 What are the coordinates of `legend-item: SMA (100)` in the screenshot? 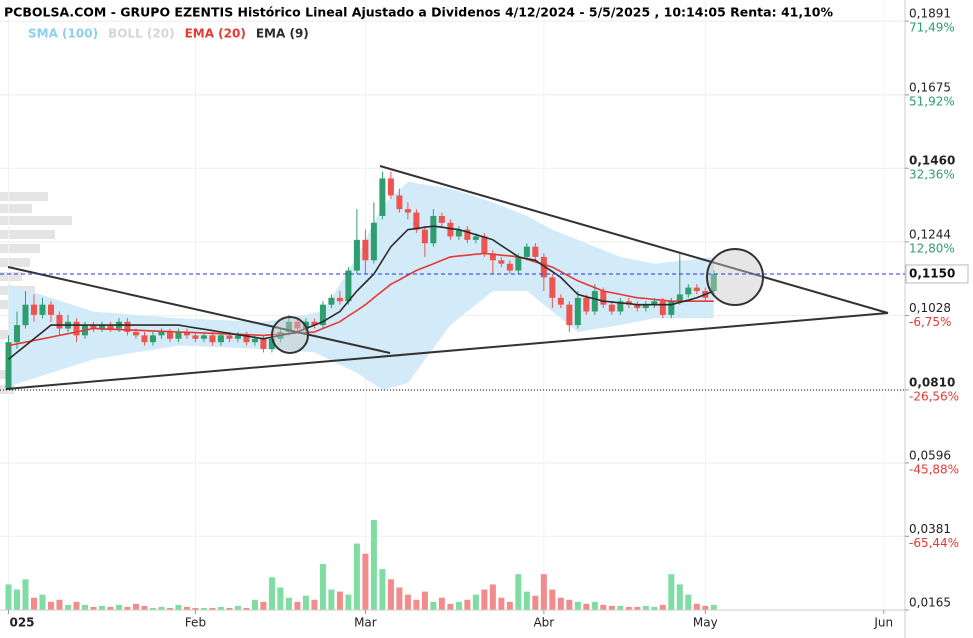 It's located at (63, 34).